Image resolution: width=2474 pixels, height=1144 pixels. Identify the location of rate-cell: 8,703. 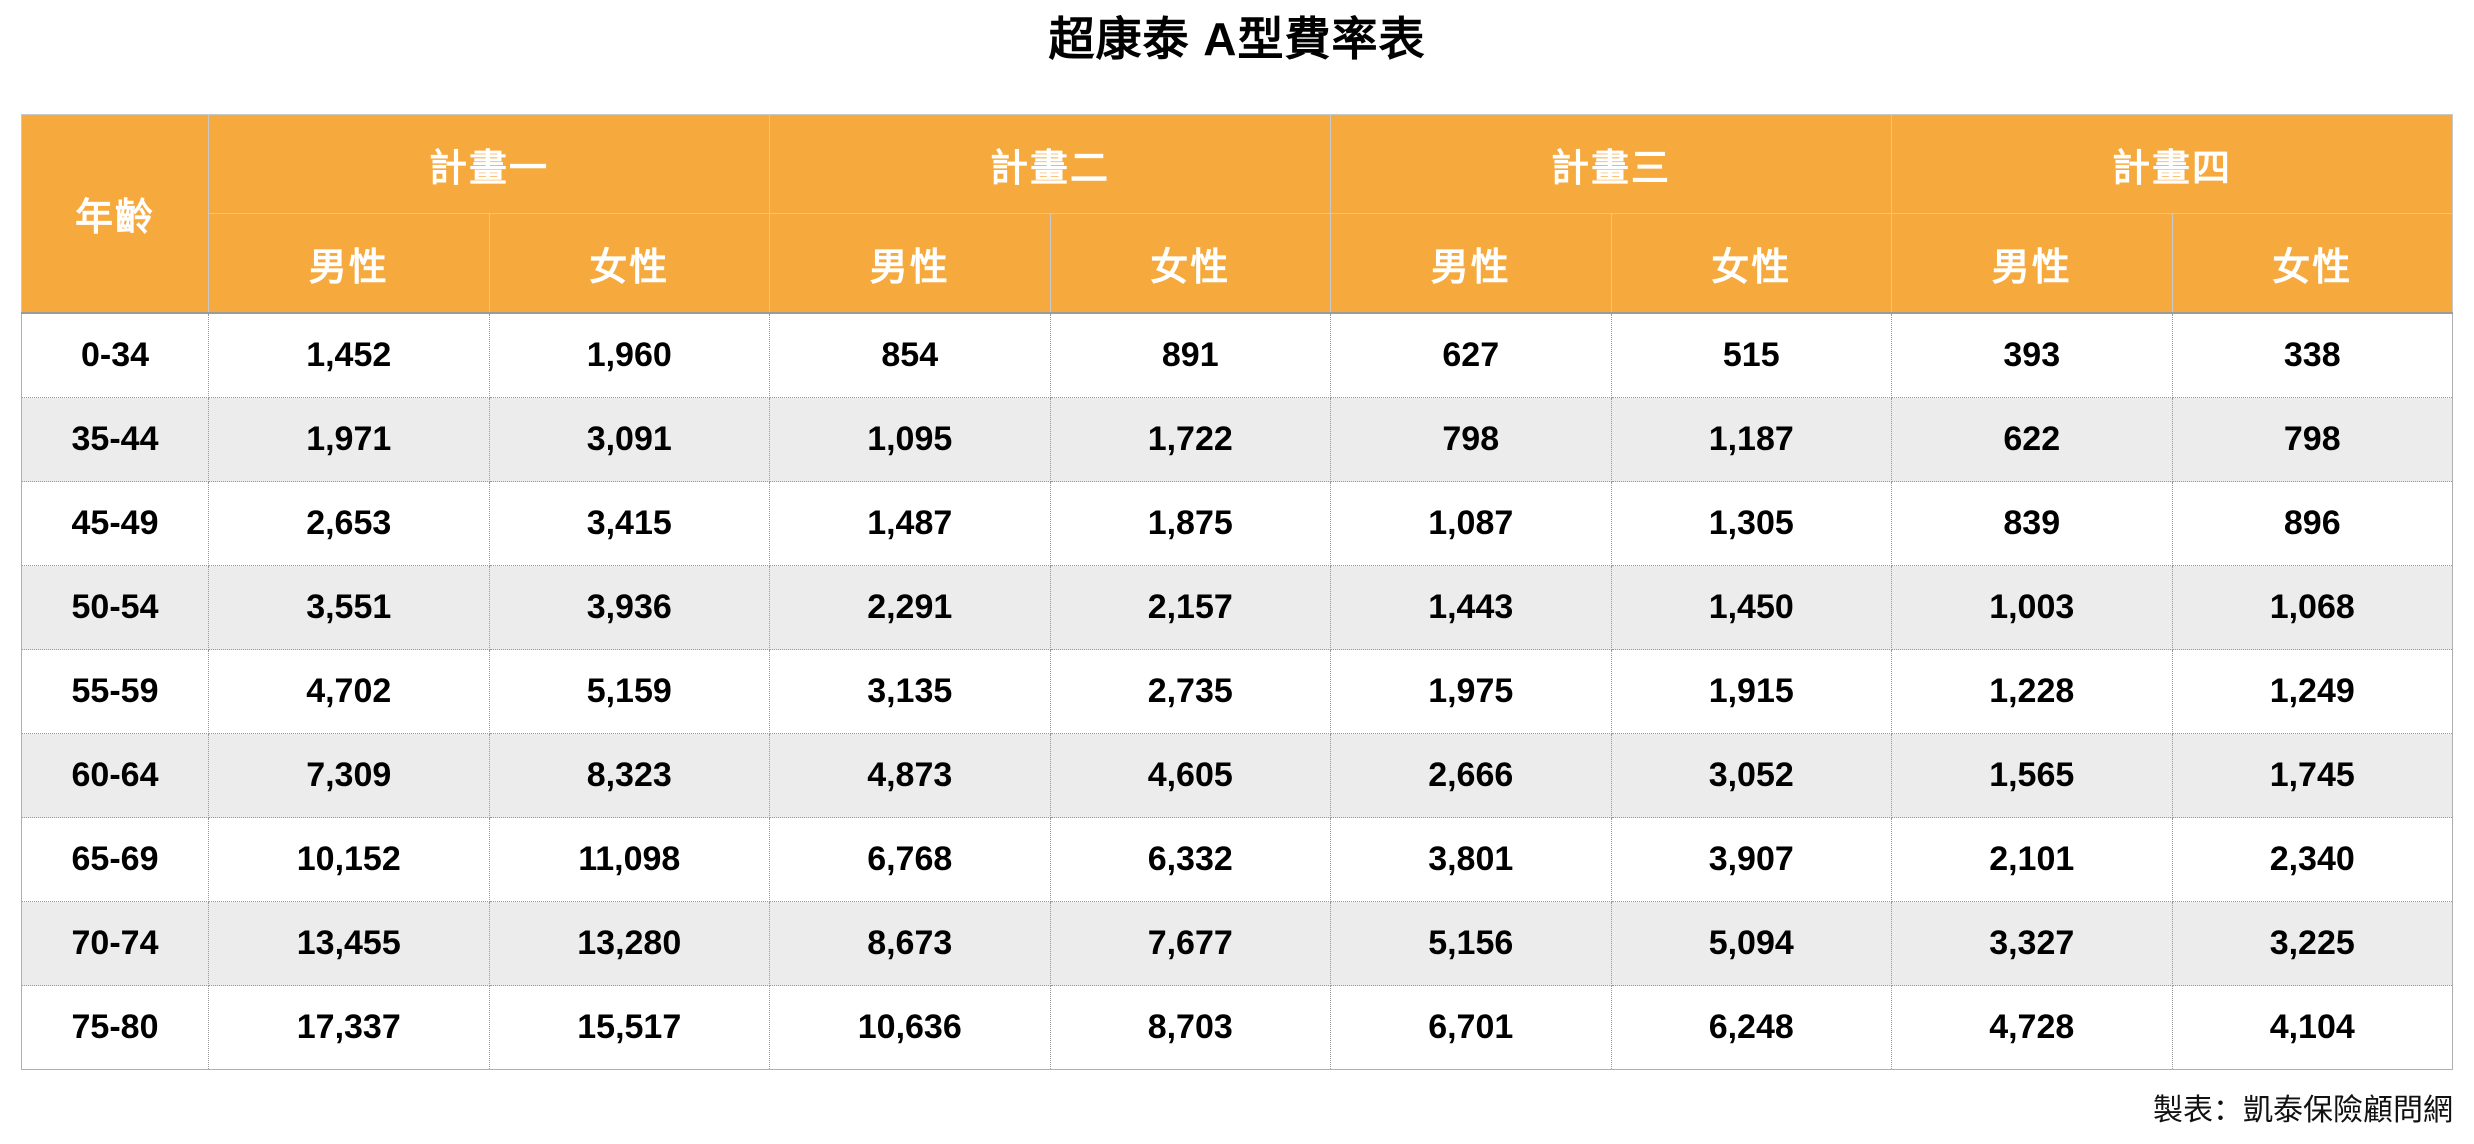
(1190, 1027).